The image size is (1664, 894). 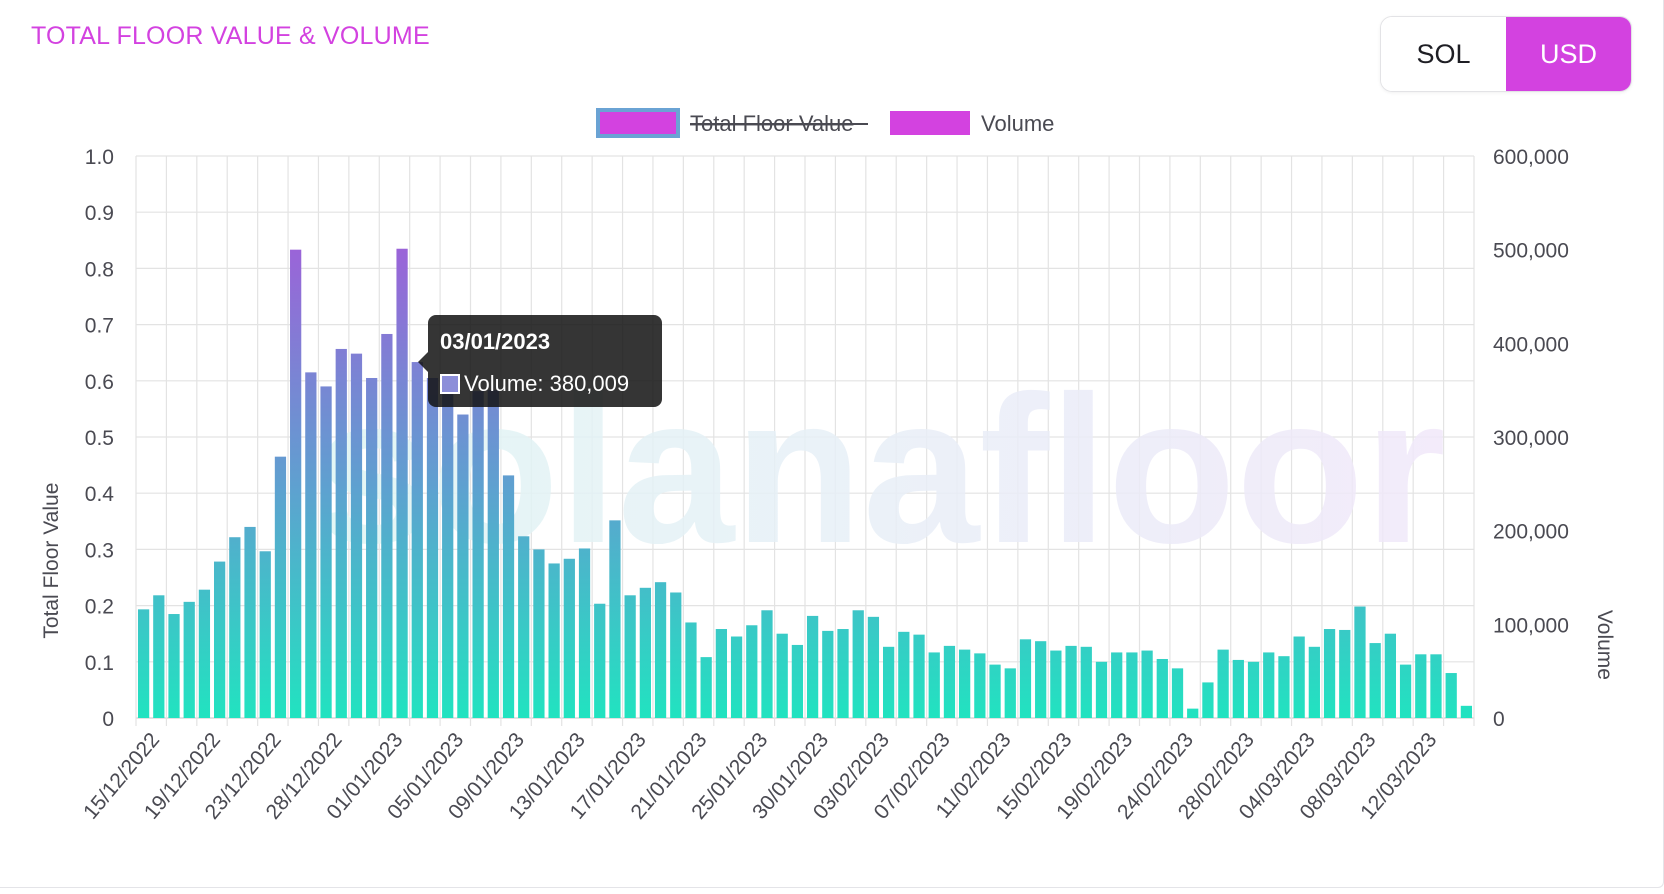 I want to click on usd-toggle-button: USD, so click(x=1568, y=54).